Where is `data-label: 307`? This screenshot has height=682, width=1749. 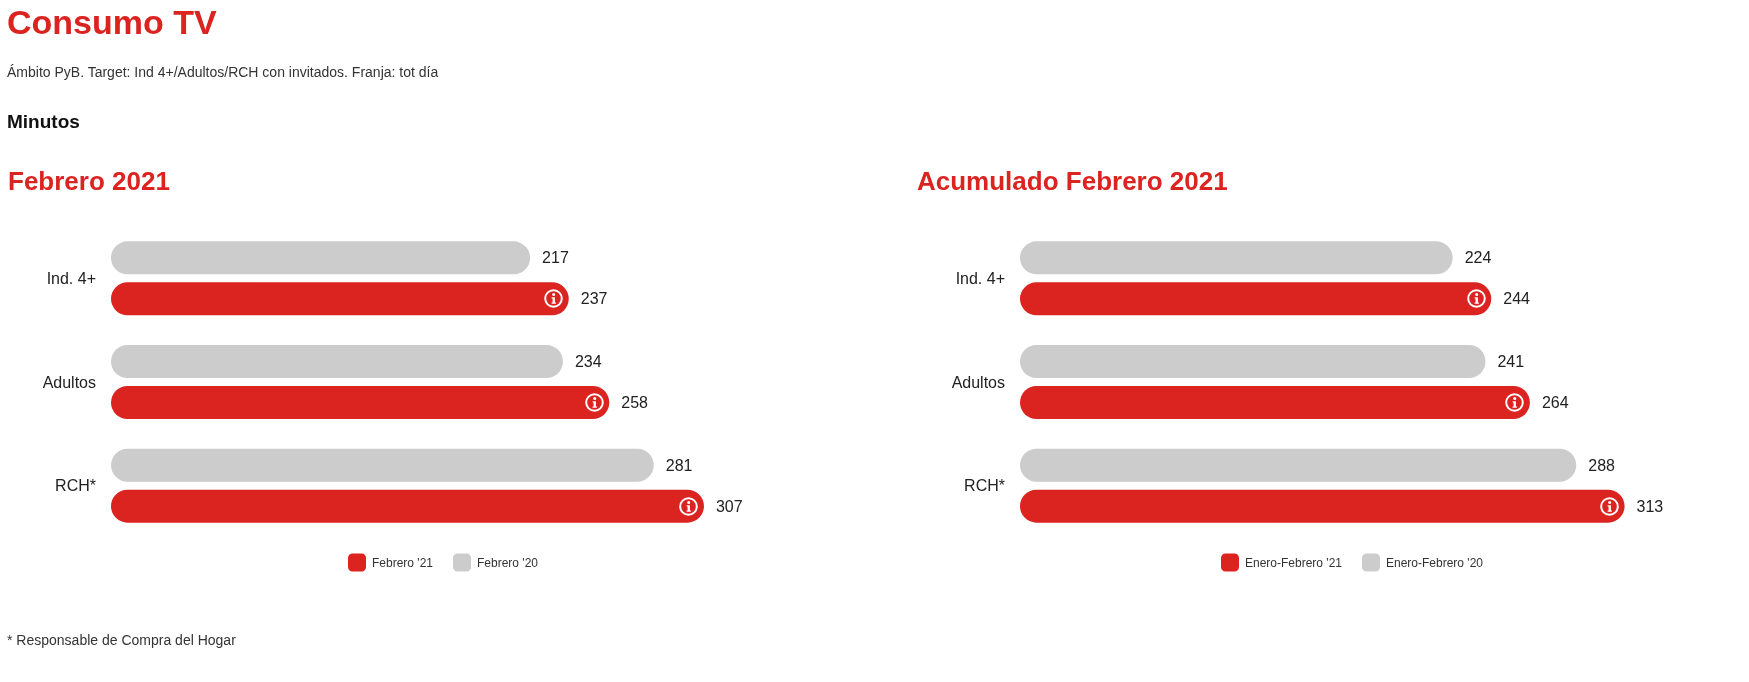
data-label: 307 is located at coordinates (729, 506).